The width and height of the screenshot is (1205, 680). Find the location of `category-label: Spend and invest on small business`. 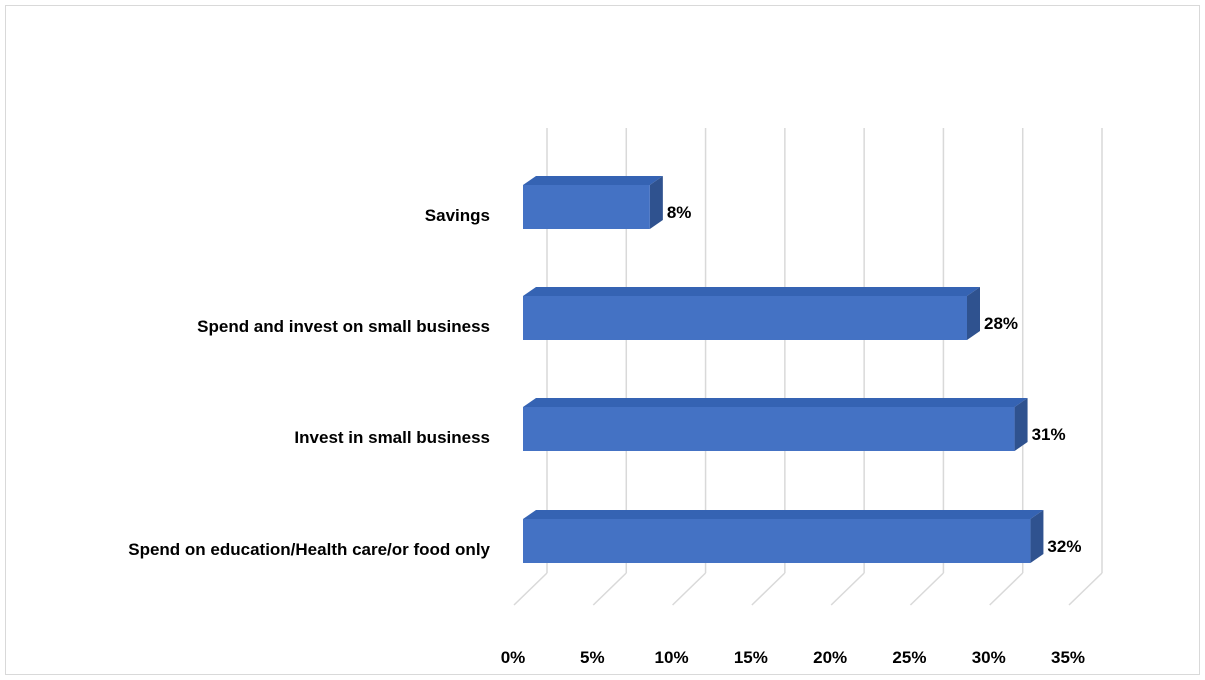

category-label: Spend and invest on small business is located at coordinates (343, 326).